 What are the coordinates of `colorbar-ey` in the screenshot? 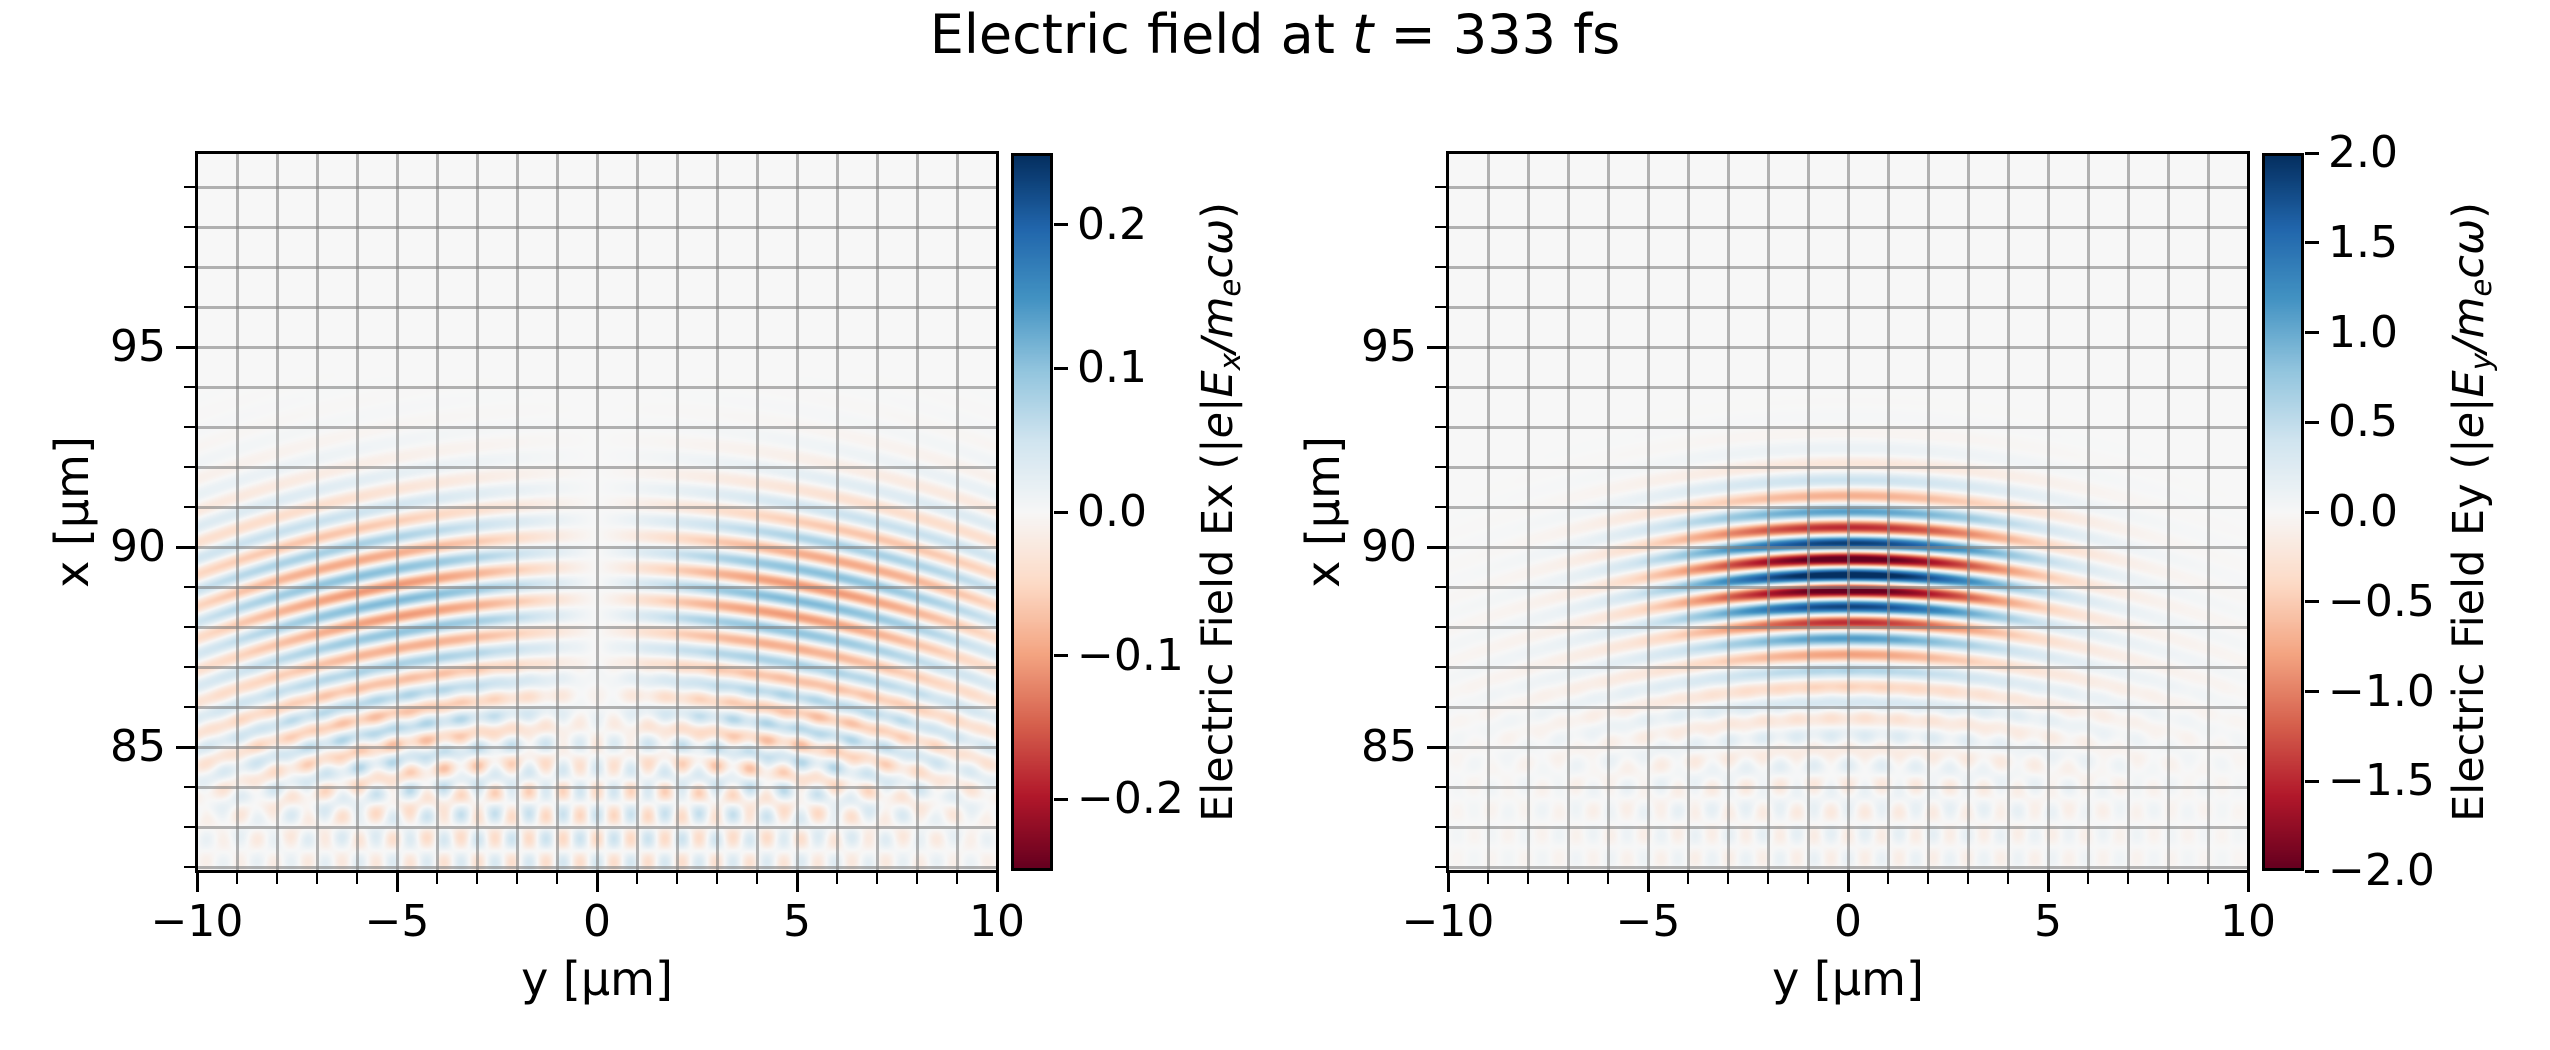 It's located at (2283, 512).